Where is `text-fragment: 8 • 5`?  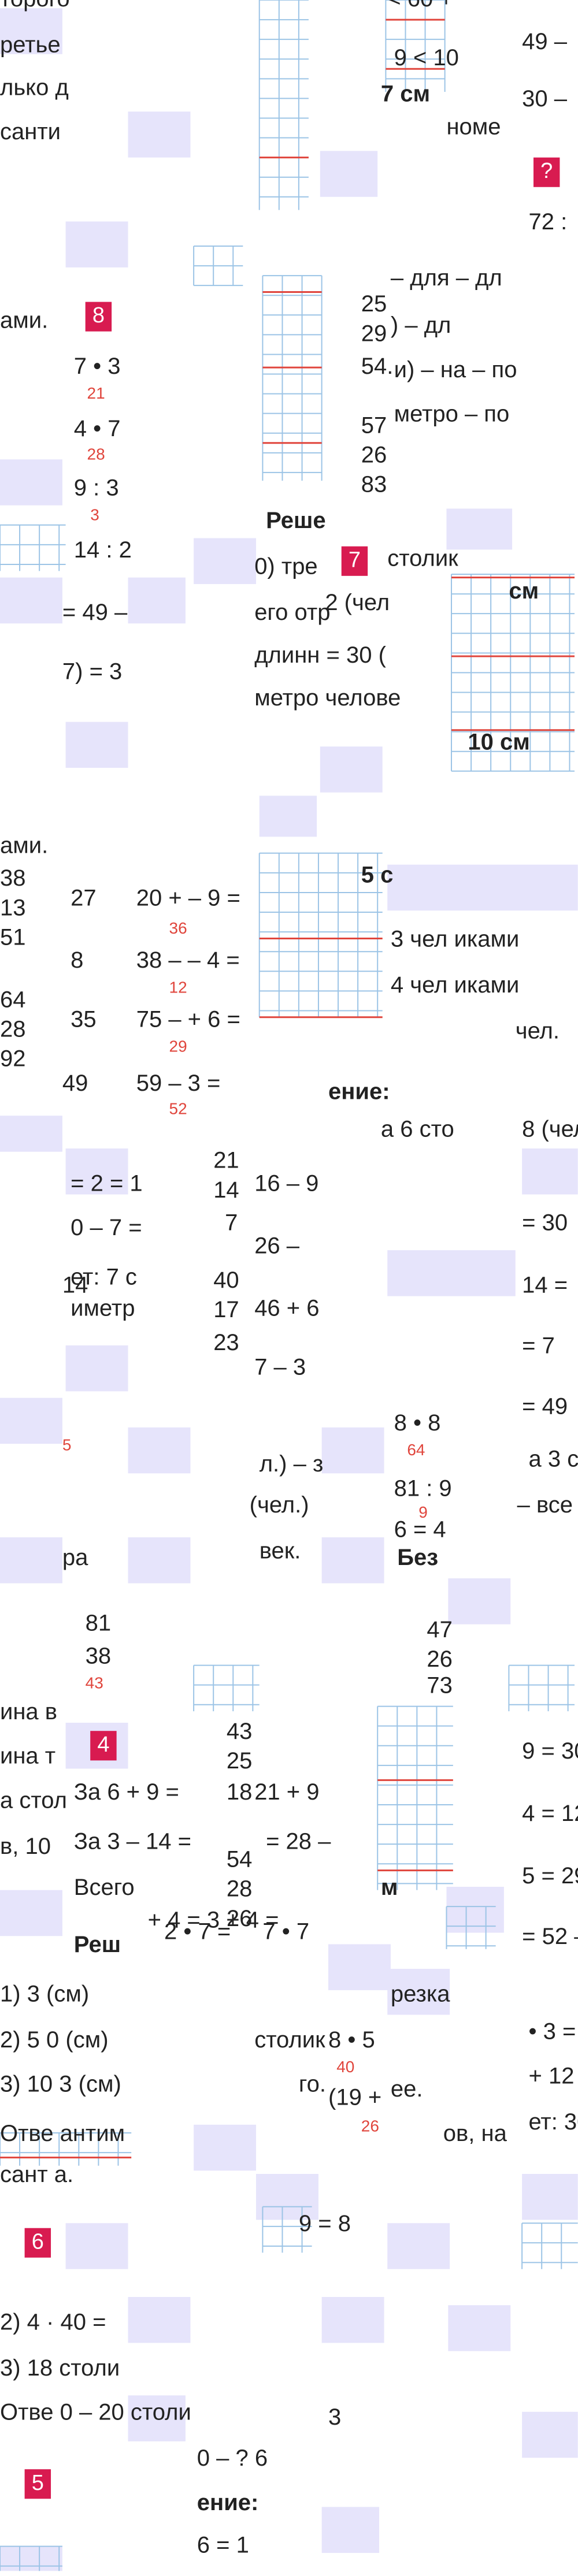 text-fragment: 8 • 5 is located at coordinates (351, 2040).